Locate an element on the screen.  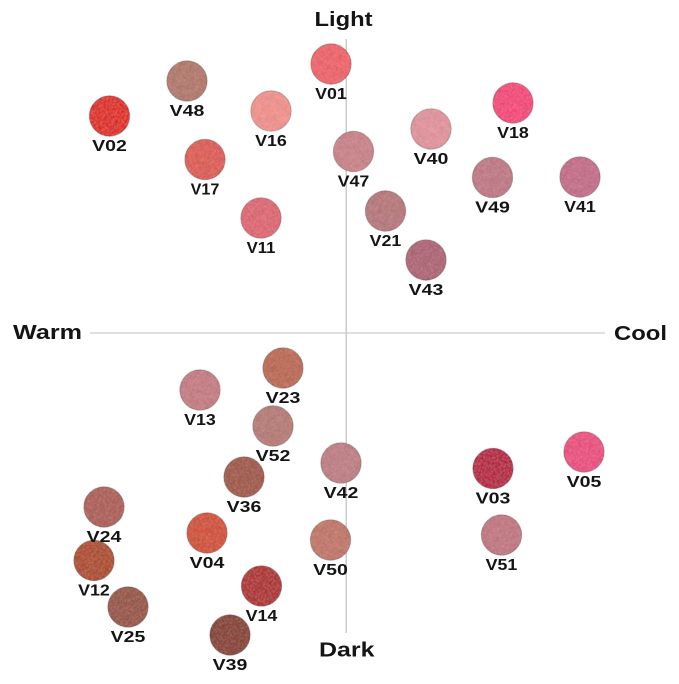
svg-text: V48 is located at coordinates (187, 111).